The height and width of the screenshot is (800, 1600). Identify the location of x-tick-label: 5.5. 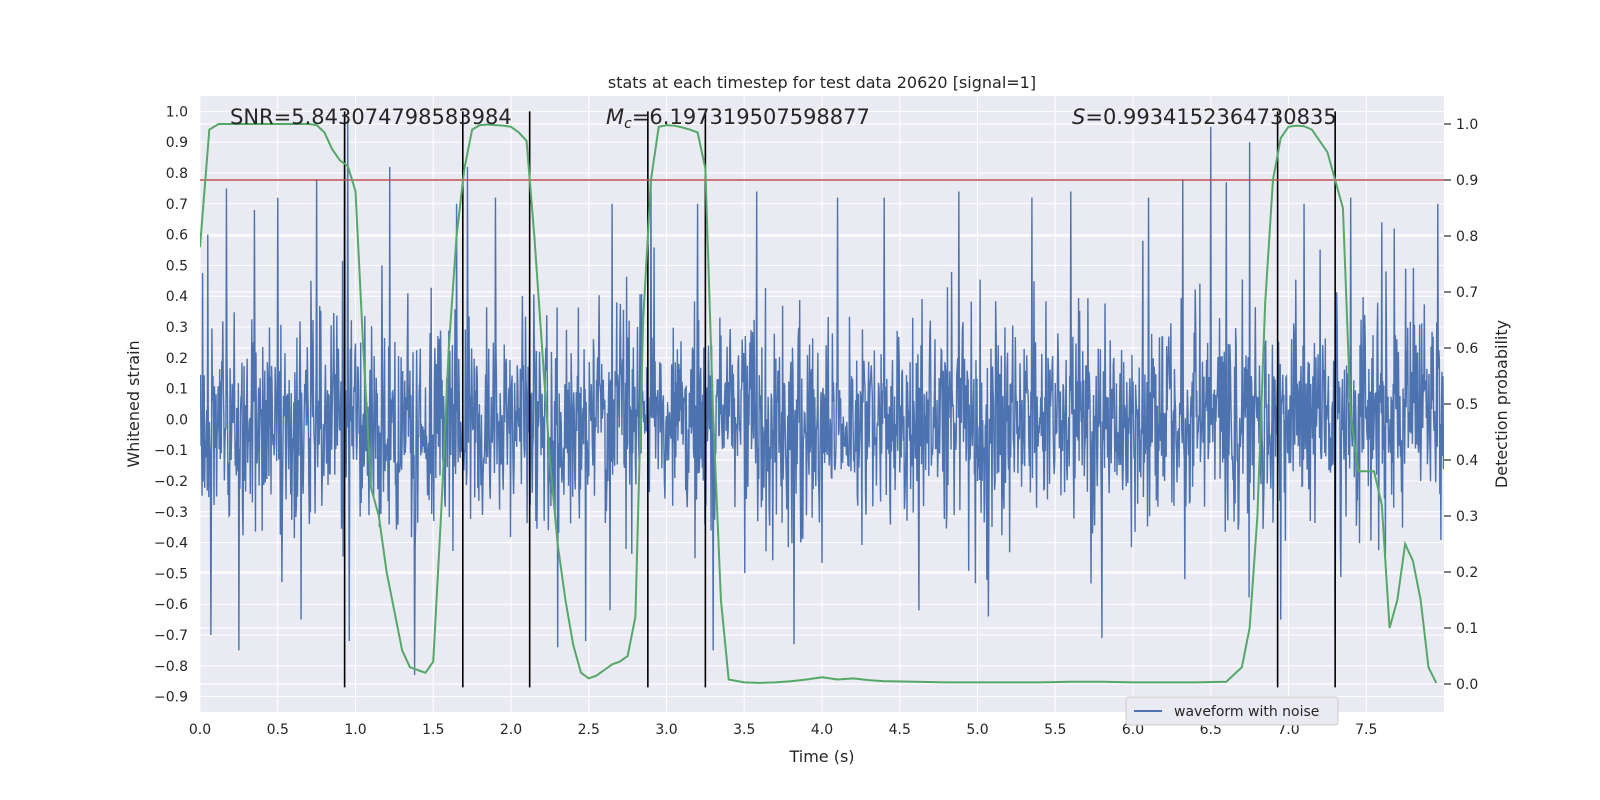
(1055, 730).